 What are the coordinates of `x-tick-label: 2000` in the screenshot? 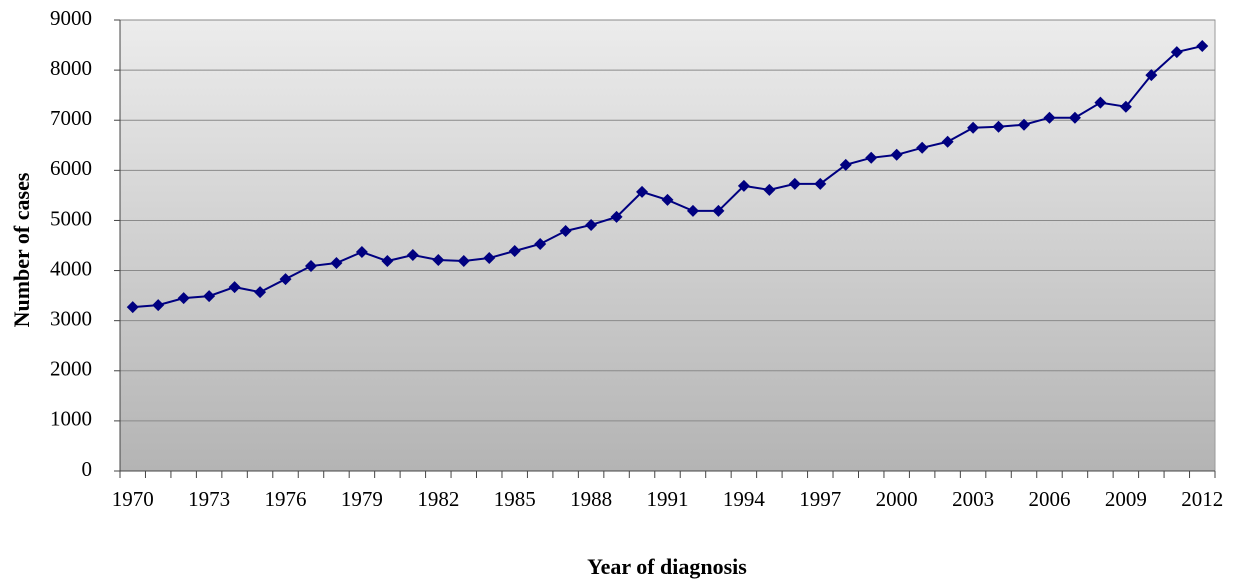 It's located at (897, 499).